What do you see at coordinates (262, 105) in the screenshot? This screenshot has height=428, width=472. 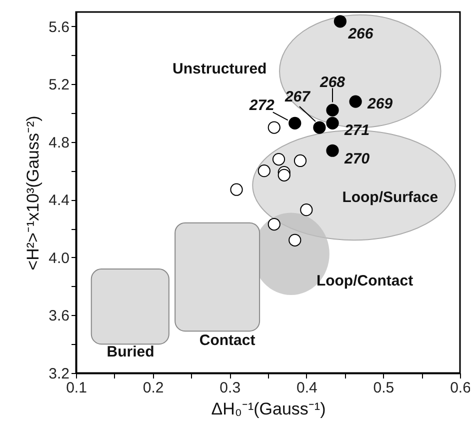 I see `annotation: 272` at bounding box center [262, 105].